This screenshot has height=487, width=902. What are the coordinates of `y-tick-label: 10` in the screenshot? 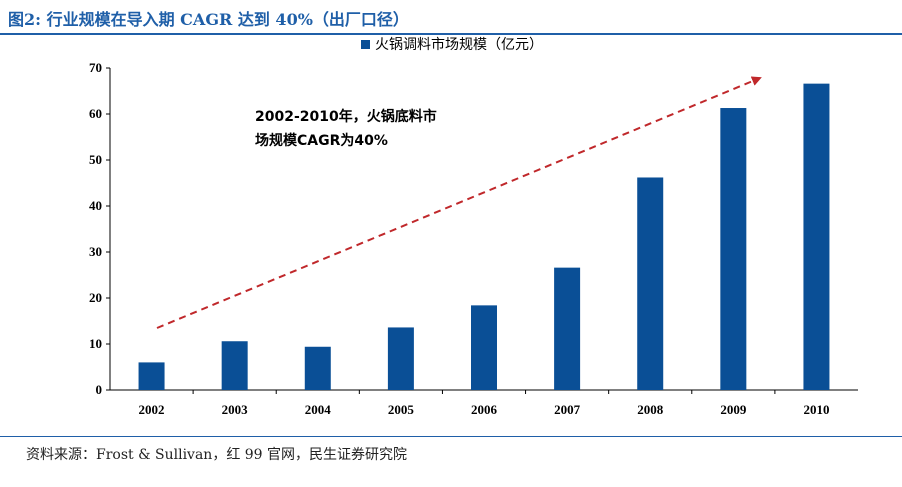 It's located at (95, 343).